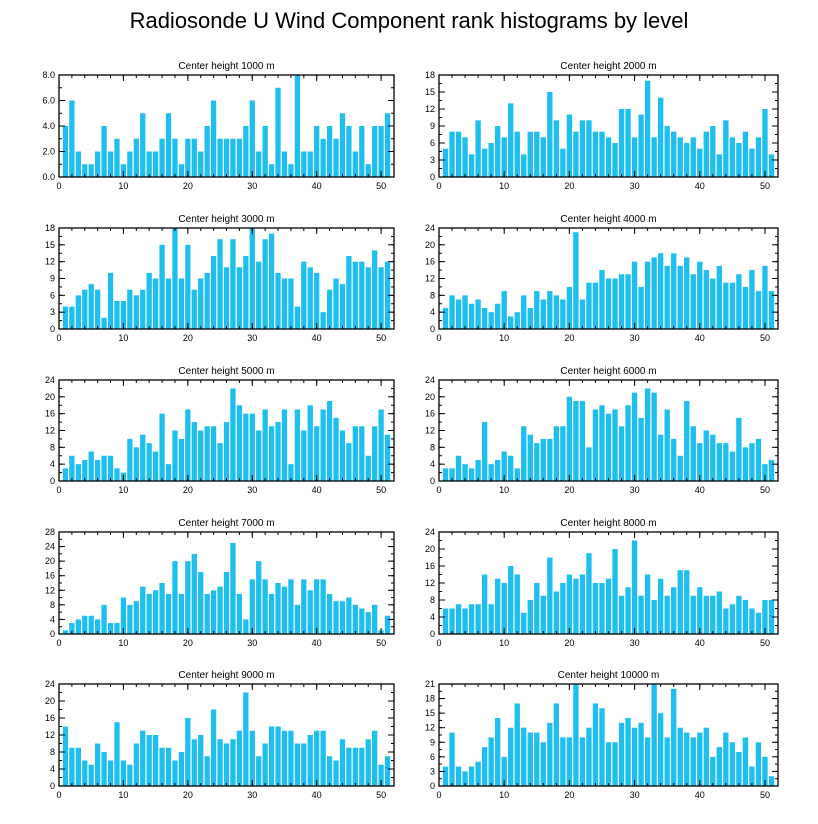 Image resolution: width=818 pixels, height=824 pixels. What do you see at coordinates (52, 312) in the screenshot?
I see `y-tick-label: 3` at bounding box center [52, 312].